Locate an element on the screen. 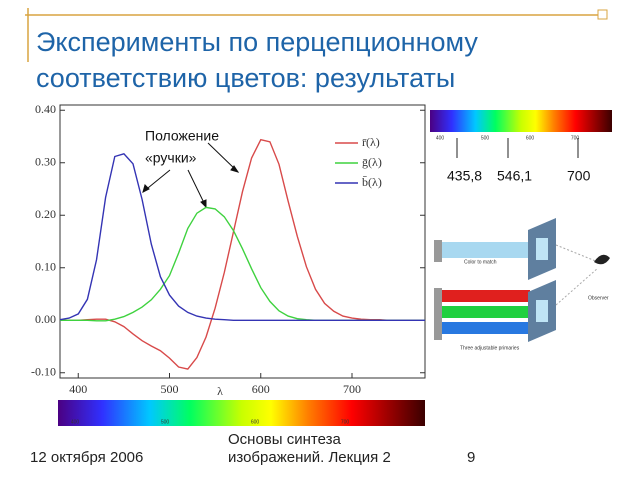 Image resolution: width=640 pixels, height=480 pixels. footer-course: Основы синтеза is located at coordinates (284, 439).